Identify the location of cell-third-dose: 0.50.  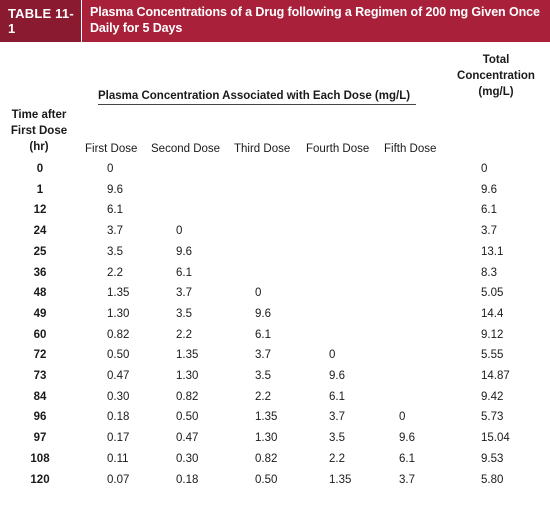
(266, 479).